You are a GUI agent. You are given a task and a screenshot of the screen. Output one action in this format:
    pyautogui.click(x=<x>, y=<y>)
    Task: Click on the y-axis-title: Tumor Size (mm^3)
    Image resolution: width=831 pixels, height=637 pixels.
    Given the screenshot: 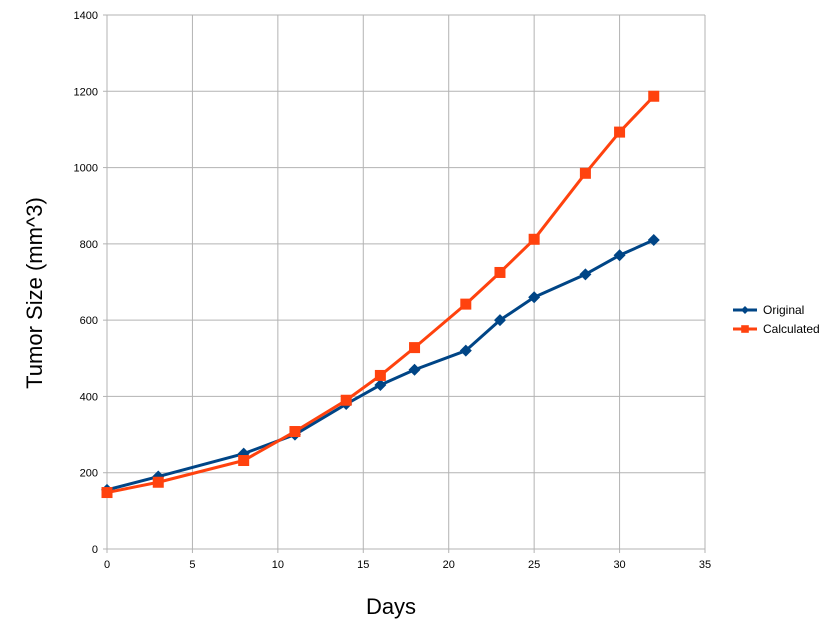 What is the action you would take?
    pyautogui.click(x=34, y=293)
    